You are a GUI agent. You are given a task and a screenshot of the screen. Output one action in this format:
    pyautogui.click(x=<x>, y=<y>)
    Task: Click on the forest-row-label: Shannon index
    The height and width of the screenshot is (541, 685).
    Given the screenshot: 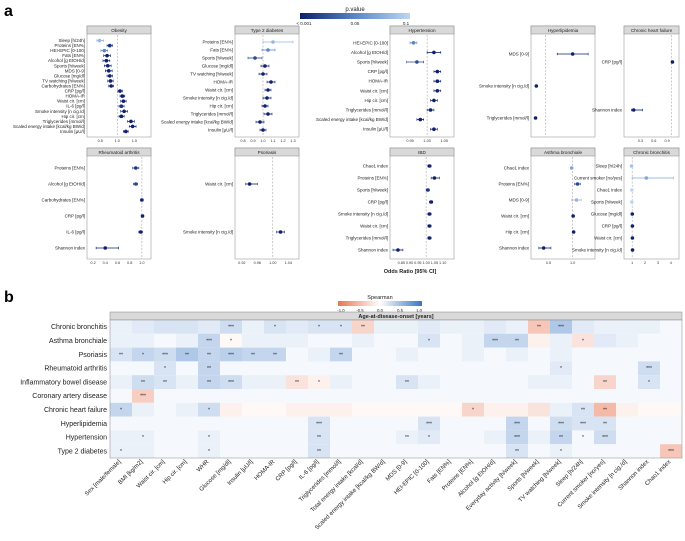 What is the action you would take?
    pyautogui.click(x=514, y=248)
    